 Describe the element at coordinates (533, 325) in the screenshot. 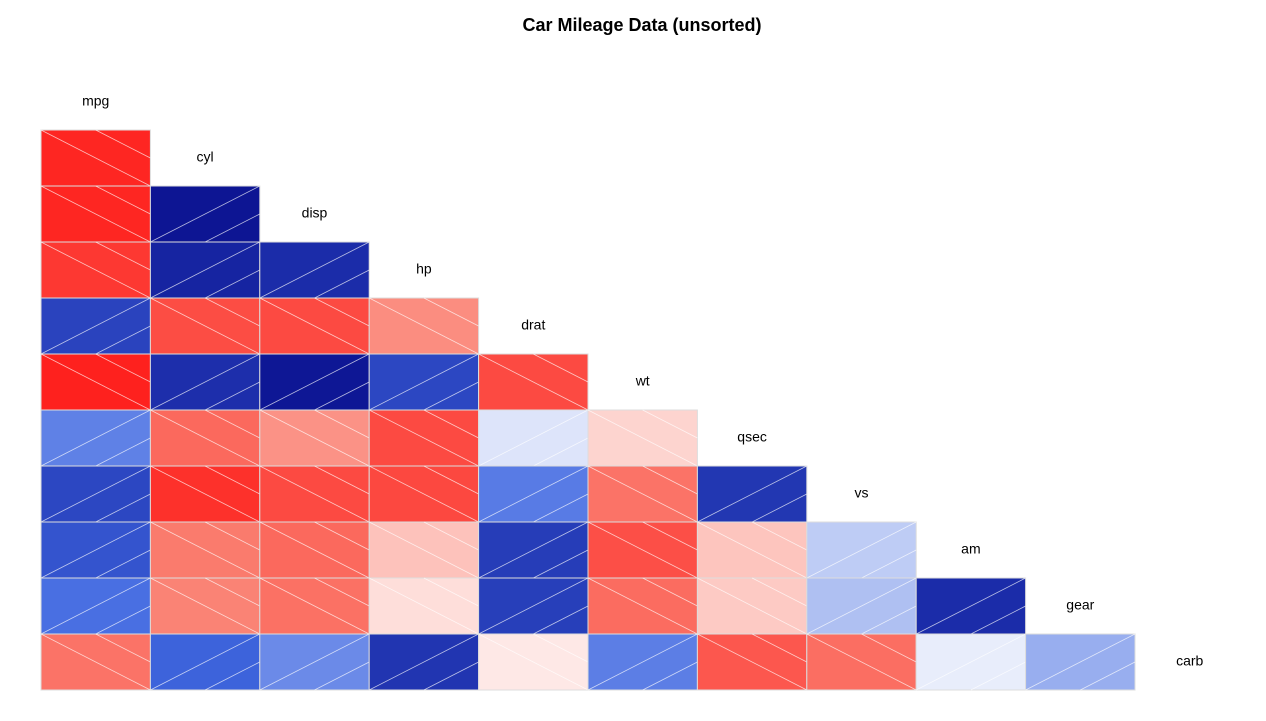

I see `variable-label: drat` at that location.